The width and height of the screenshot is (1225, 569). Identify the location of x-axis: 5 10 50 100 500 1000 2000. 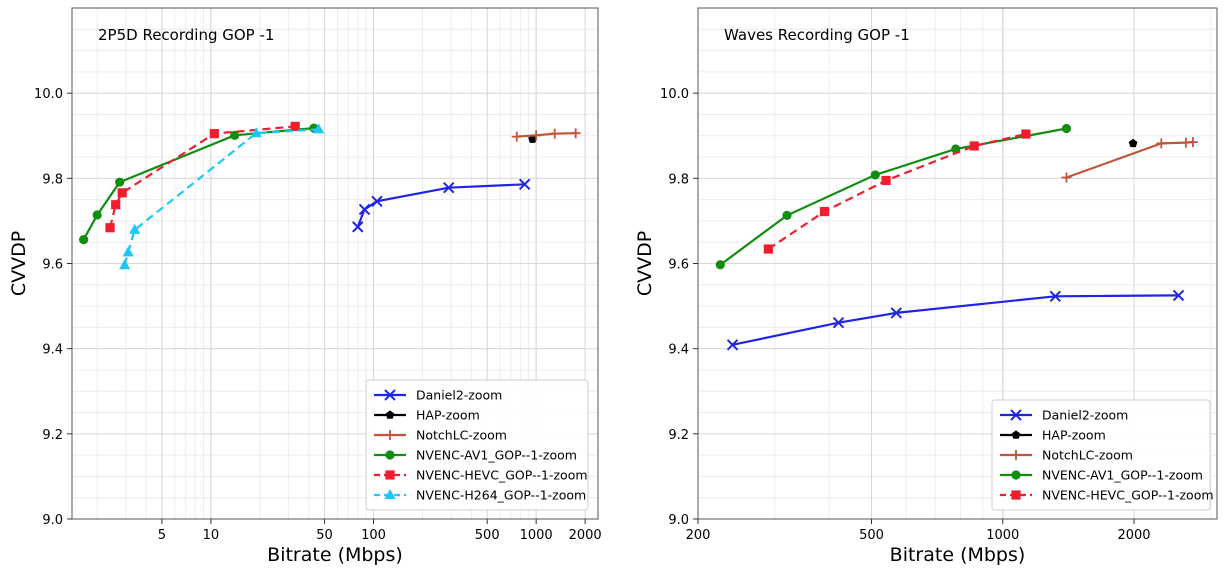
(380, 531).